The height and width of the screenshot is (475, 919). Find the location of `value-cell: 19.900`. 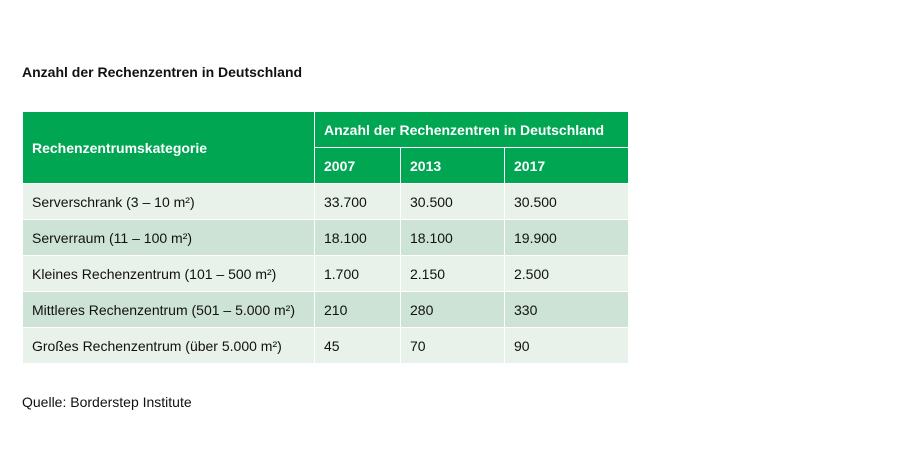

value-cell: 19.900 is located at coordinates (566, 237).